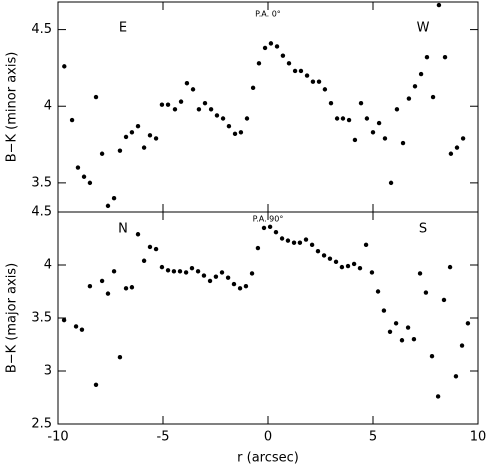 The width and height of the screenshot is (491, 468). Describe the element at coordinates (163, 437) in the screenshot. I see `x-tick-label: -5` at that location.